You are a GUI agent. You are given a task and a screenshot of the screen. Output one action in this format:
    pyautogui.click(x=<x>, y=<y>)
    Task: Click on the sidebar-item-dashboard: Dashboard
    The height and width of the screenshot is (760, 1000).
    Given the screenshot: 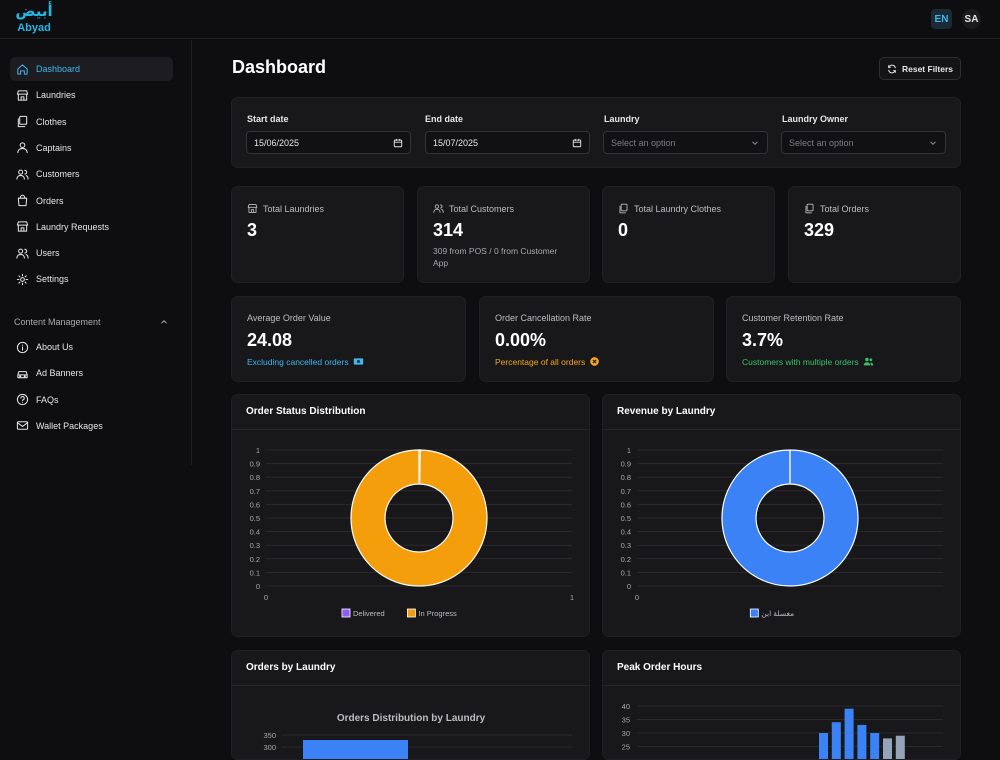 What is the action you would take?
    pyautogui.click(x=91, y=69)
    